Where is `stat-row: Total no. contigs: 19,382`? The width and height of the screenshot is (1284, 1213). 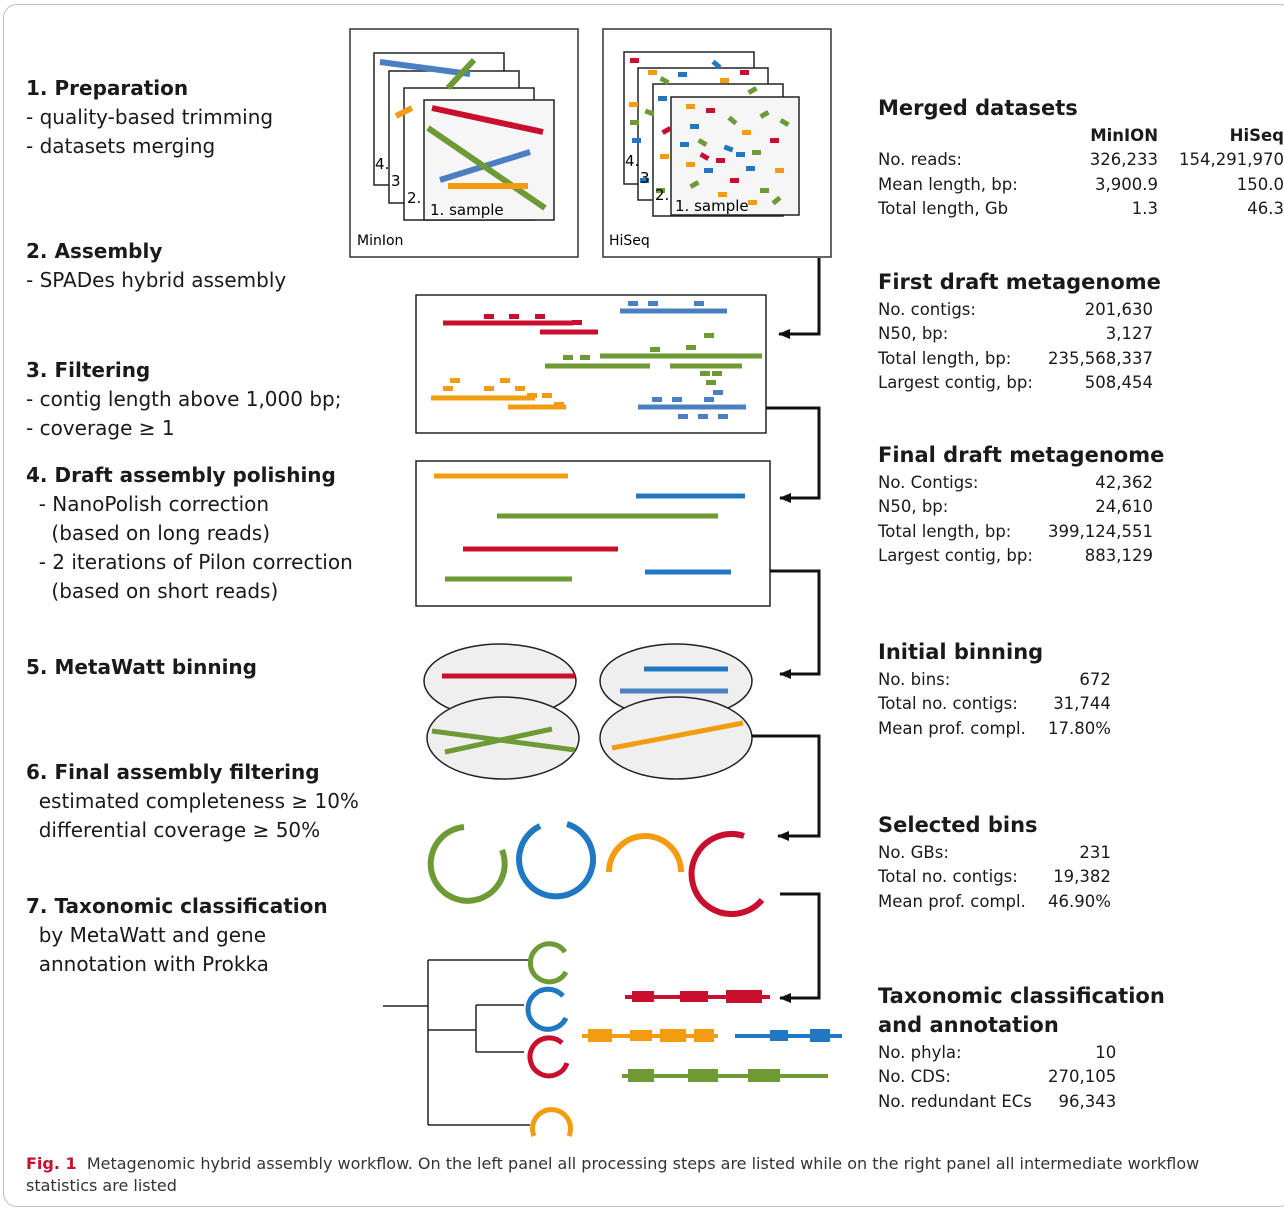
stat-row: Total no. contigs: 19,382 is located at coordinates (994, 877).